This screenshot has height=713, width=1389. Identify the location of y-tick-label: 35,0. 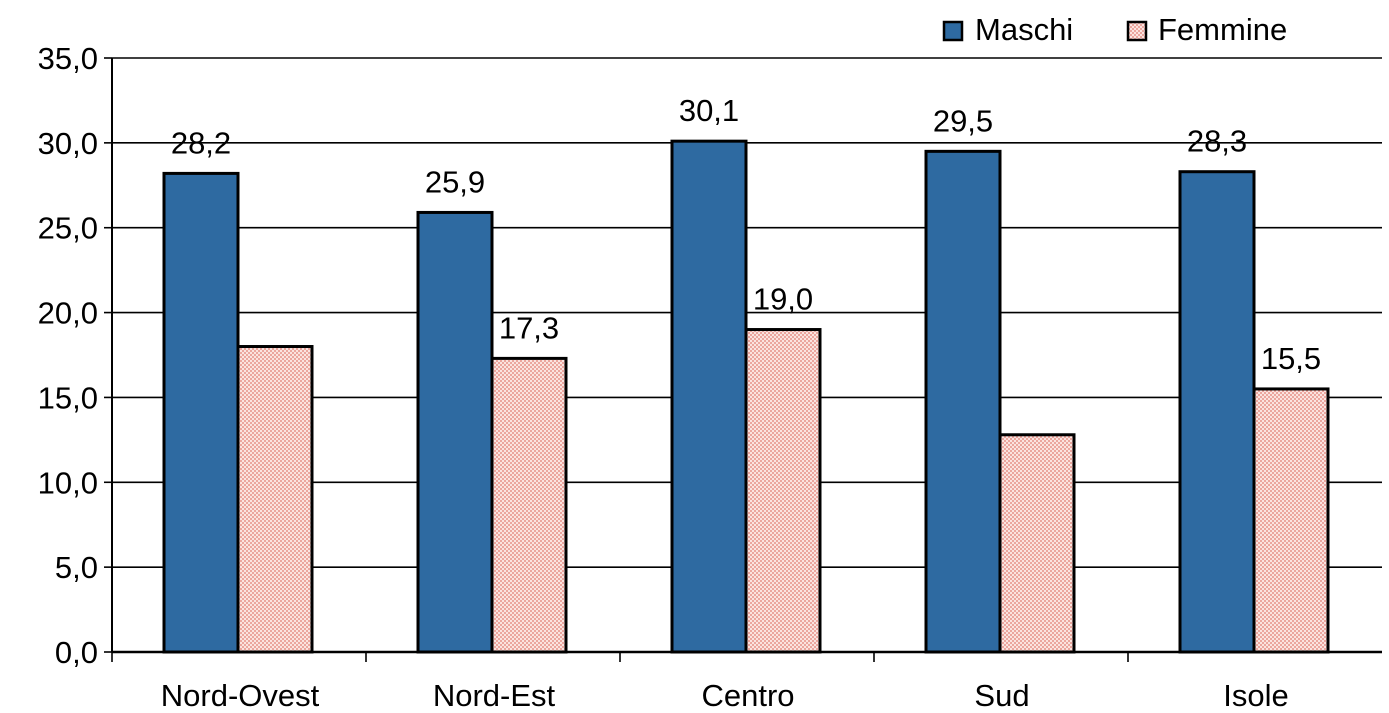
(68, 58).